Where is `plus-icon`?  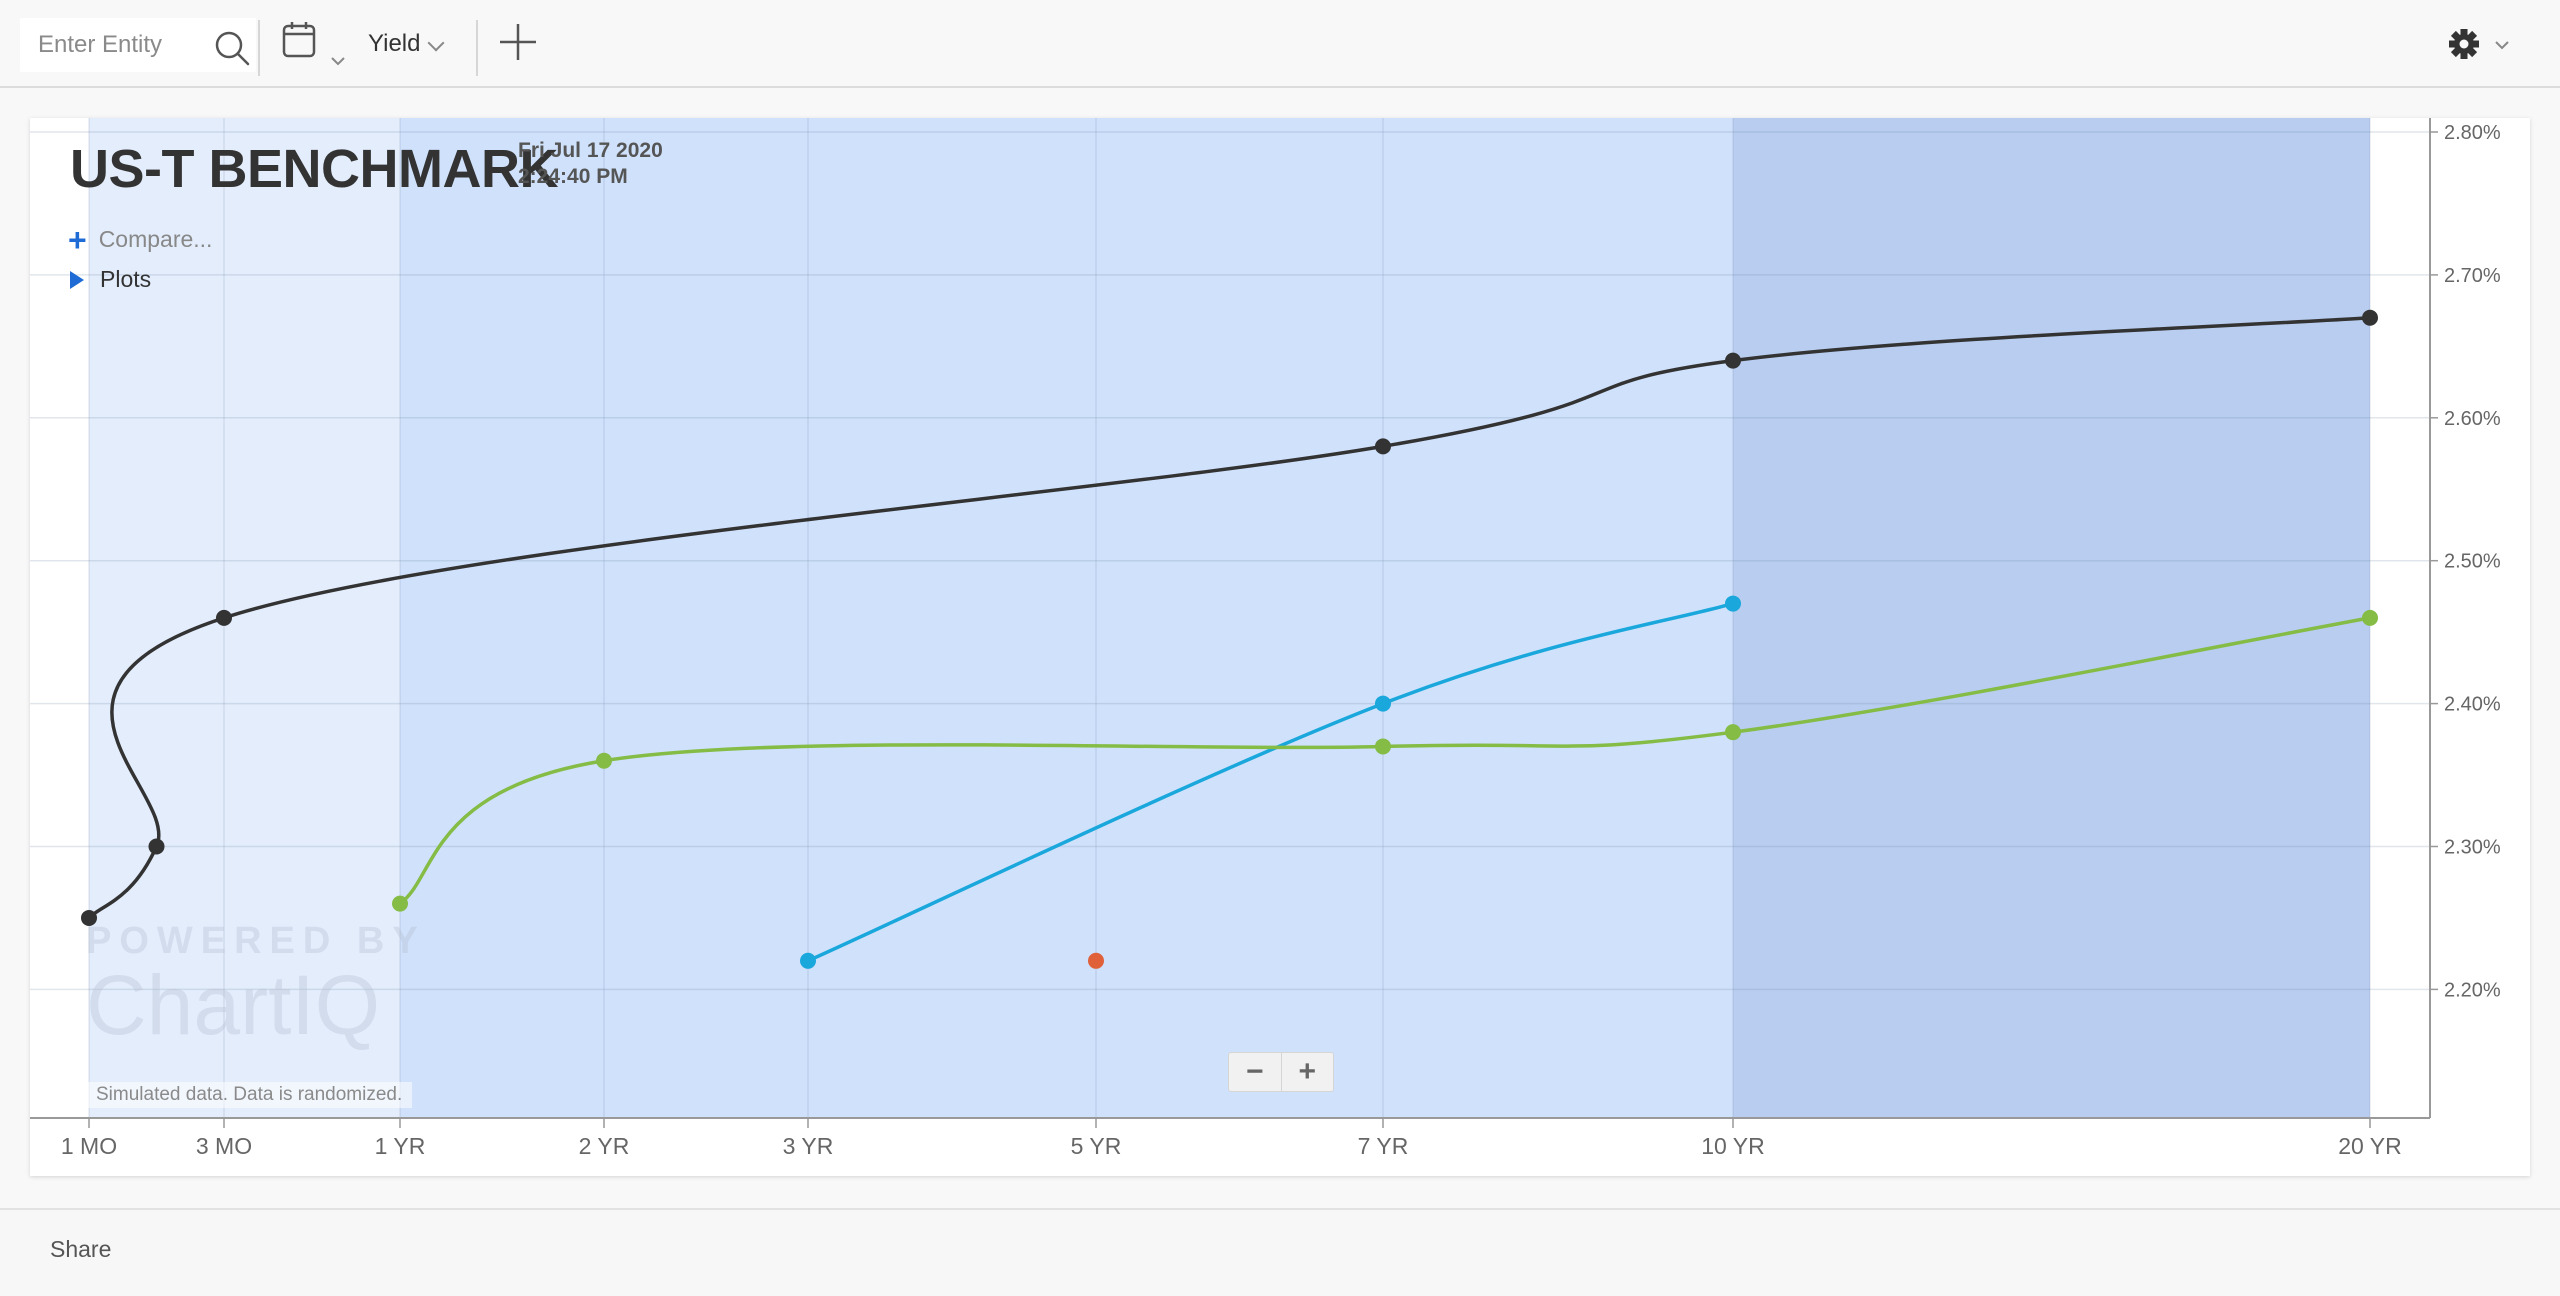 plus-icon is located at coordinates (518, 42).